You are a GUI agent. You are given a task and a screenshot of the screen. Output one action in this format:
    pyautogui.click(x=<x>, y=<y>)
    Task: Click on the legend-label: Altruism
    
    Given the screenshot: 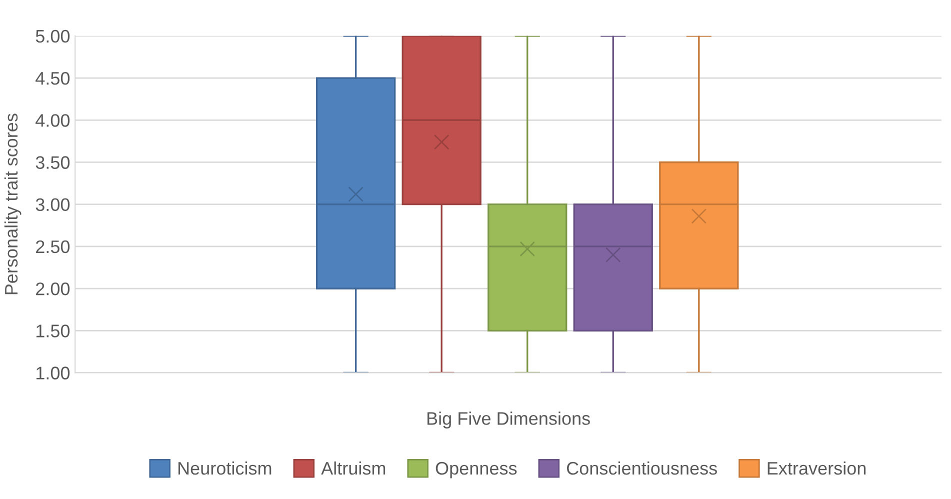 What is the action you would take?
    pyautogui.click(x=353, y=468)
    